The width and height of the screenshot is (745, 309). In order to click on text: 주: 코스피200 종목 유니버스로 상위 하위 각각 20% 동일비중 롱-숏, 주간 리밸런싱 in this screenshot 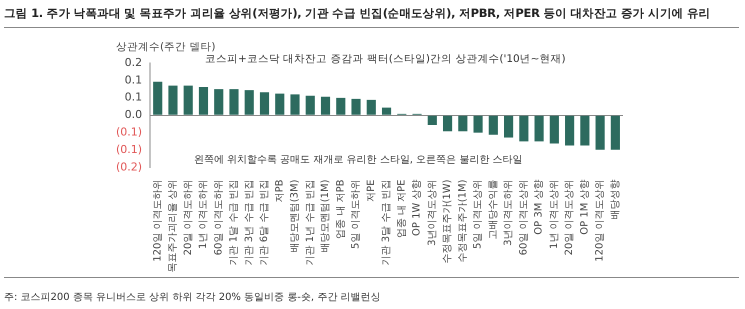, I will do `click(371, 290)`.